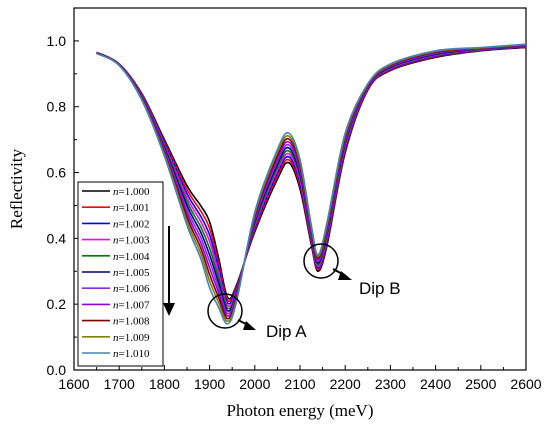 This screenshot has height=440, width=550. I want to click on x-tick-label: 2600, so click(525, 384).